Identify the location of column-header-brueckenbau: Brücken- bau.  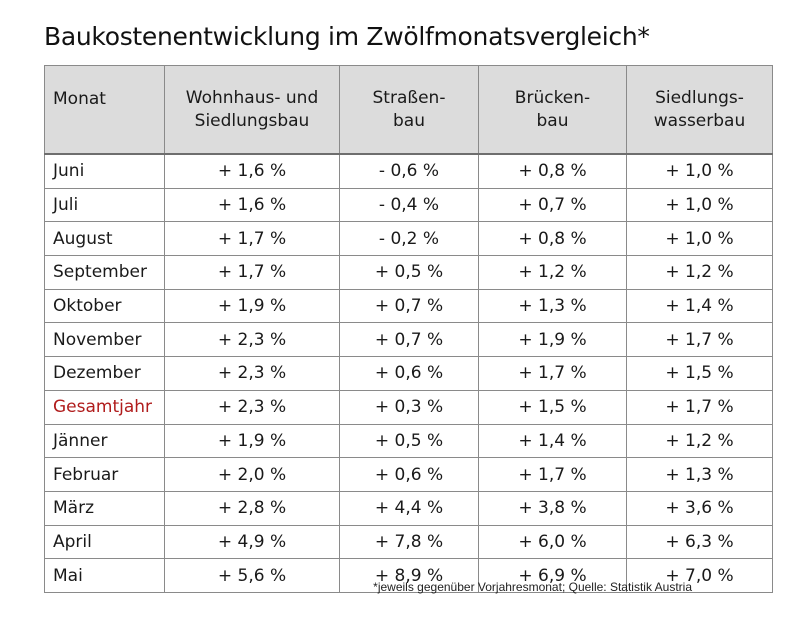
(552, 110).